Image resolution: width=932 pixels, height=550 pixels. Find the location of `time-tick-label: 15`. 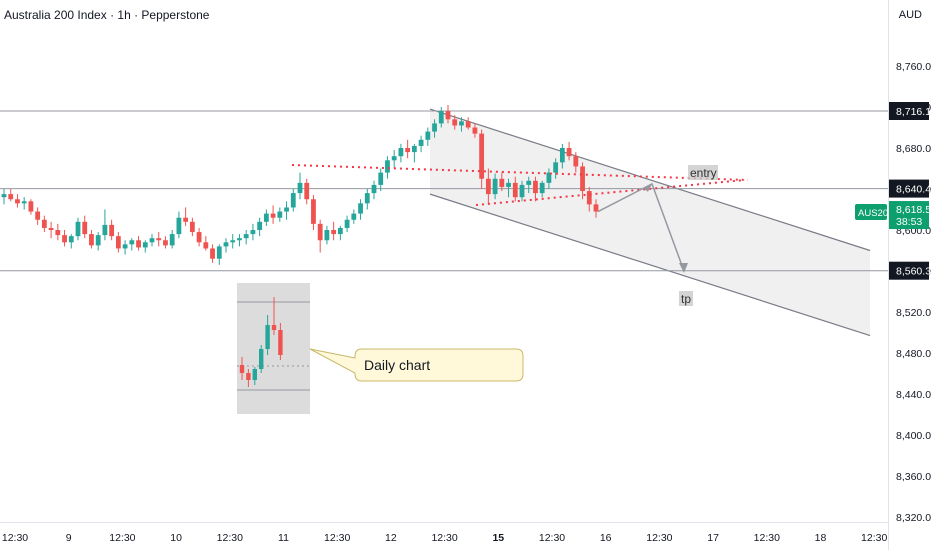

time-tick-label: 15 is located at coordinates (498, 538).